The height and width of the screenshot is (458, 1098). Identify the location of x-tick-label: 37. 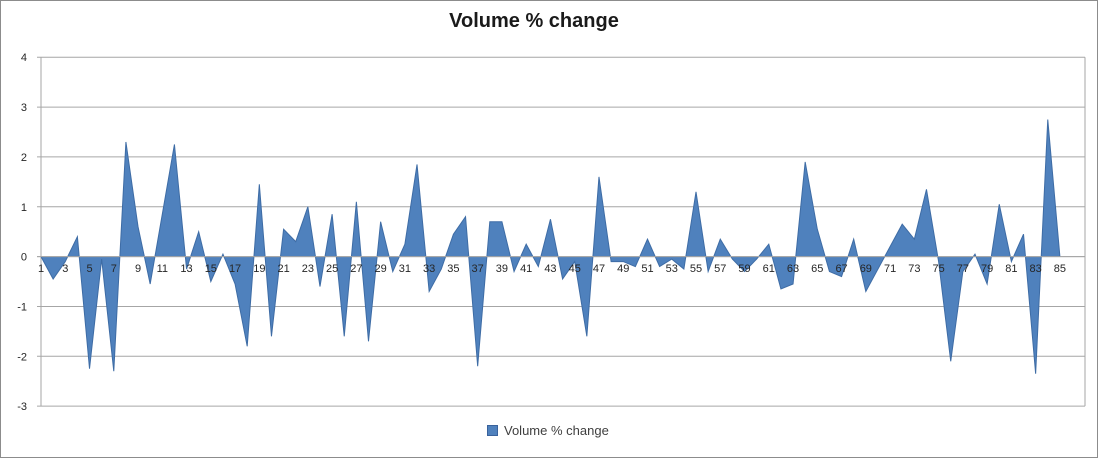
(478, 269).